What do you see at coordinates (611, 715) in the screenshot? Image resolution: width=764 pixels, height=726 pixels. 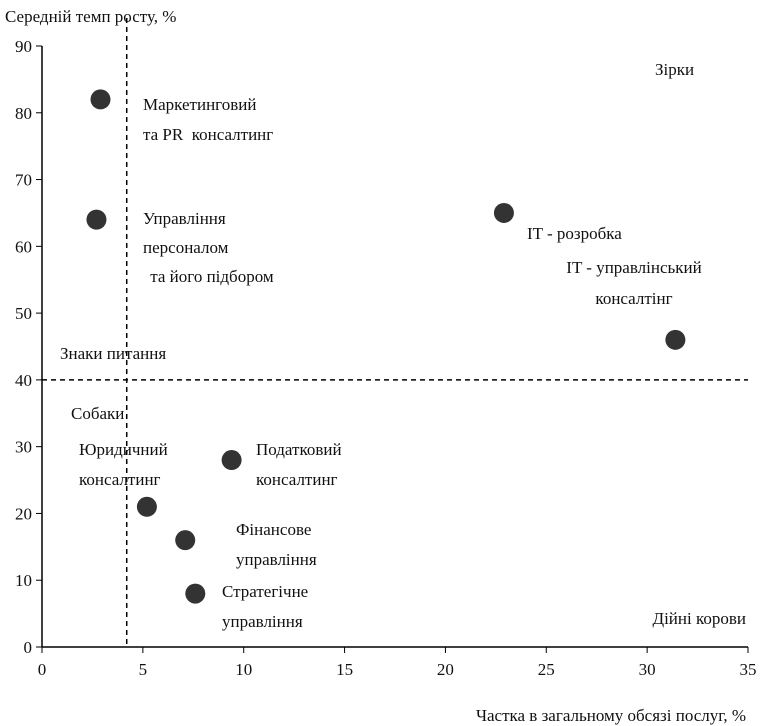 I see `x-axis-title: Частка в загальному обсязі послуг, %` at bounding box center [611, 715].